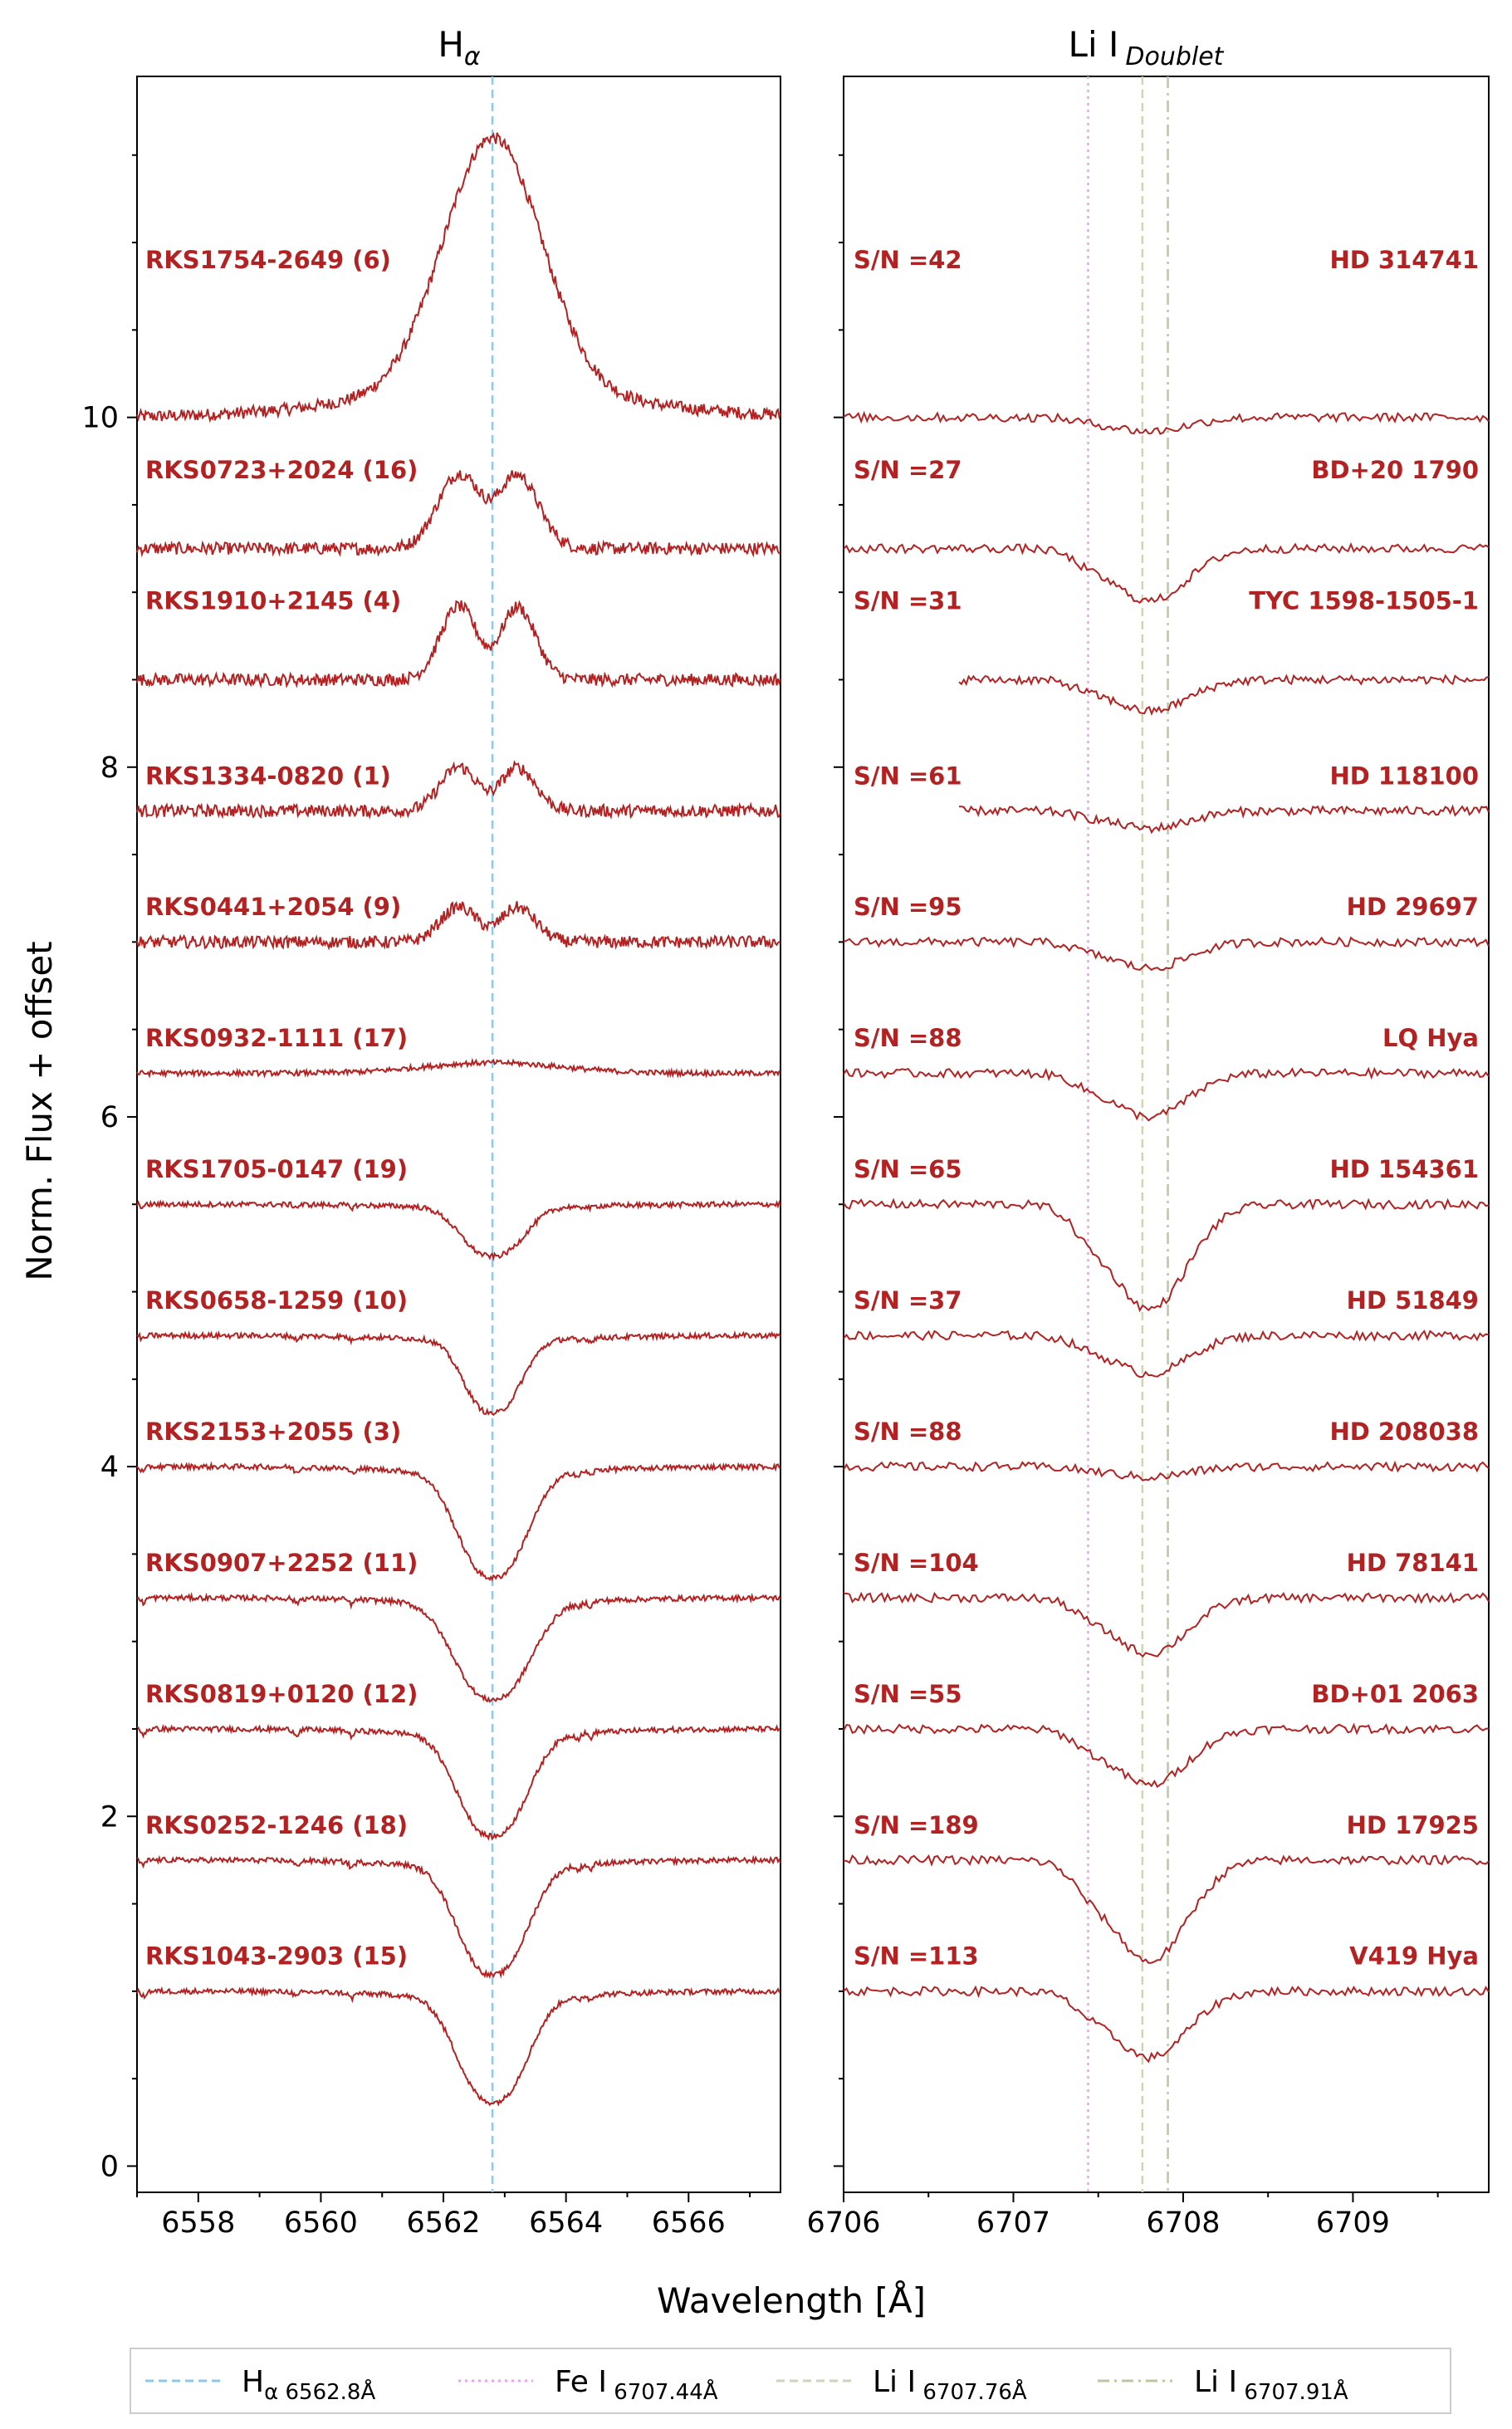 The image size is (1512, 2429). Describe the element at coordinates (100, 418) in the screenshot. I see `y-tick-label: 10` at that location.